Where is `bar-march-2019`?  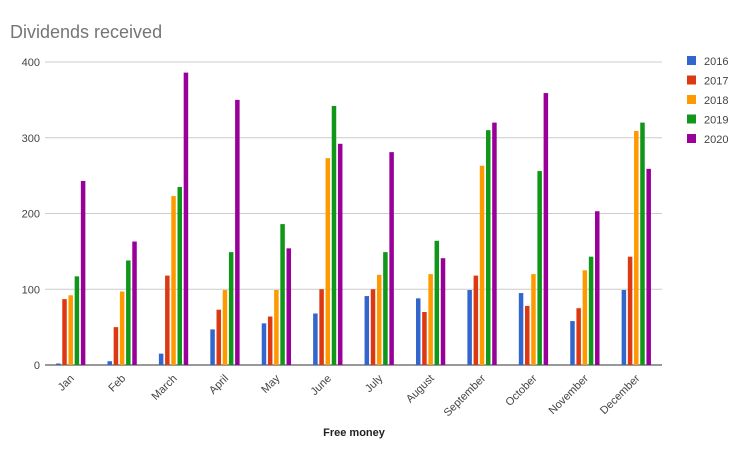
bar-march-2019 is located at coordinates (179, 275).